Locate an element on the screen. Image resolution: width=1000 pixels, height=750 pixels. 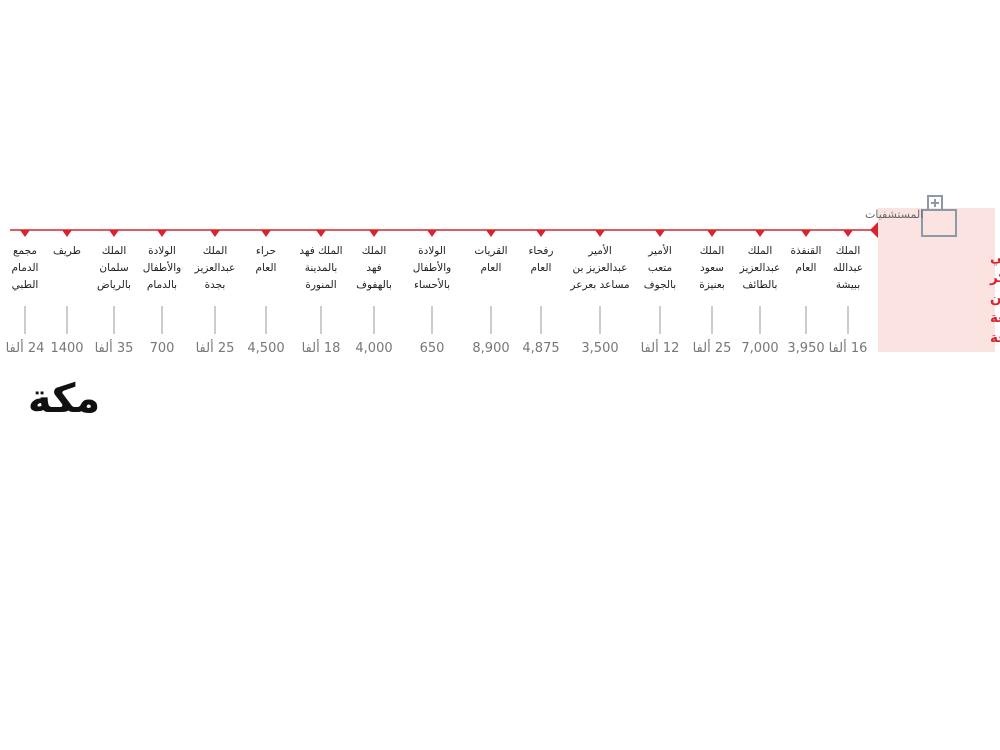
hospital-name: متعب is located at coordinates (660, 268).